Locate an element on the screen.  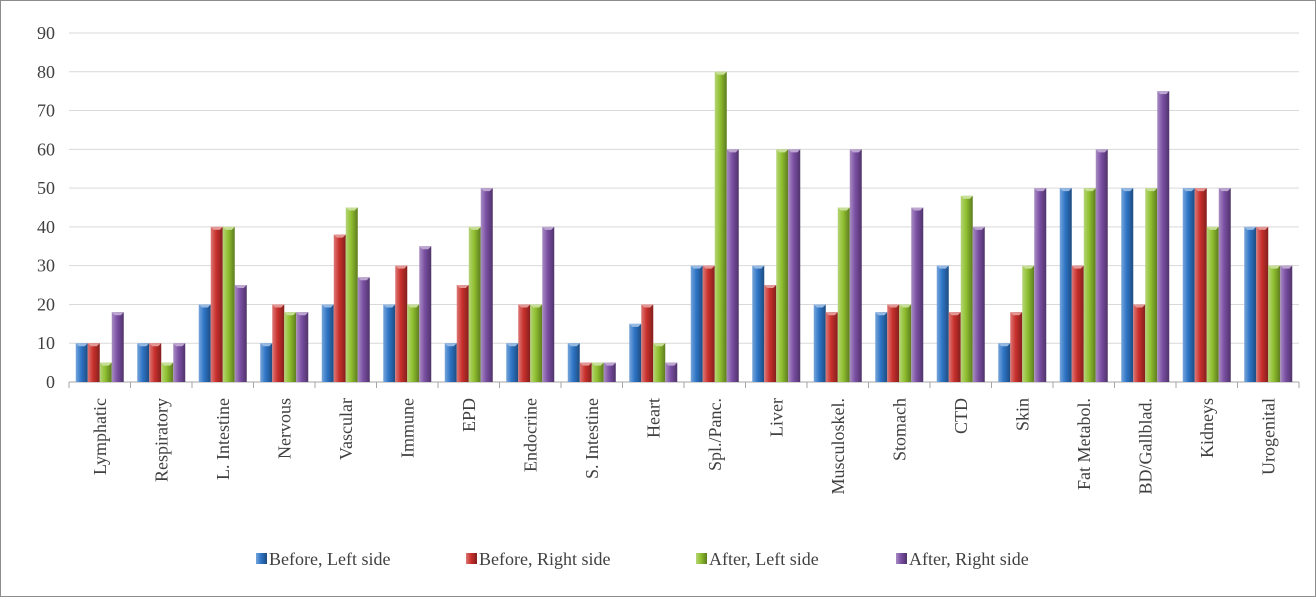
y-tick-label: 40 is located at coordinates (46, 227).